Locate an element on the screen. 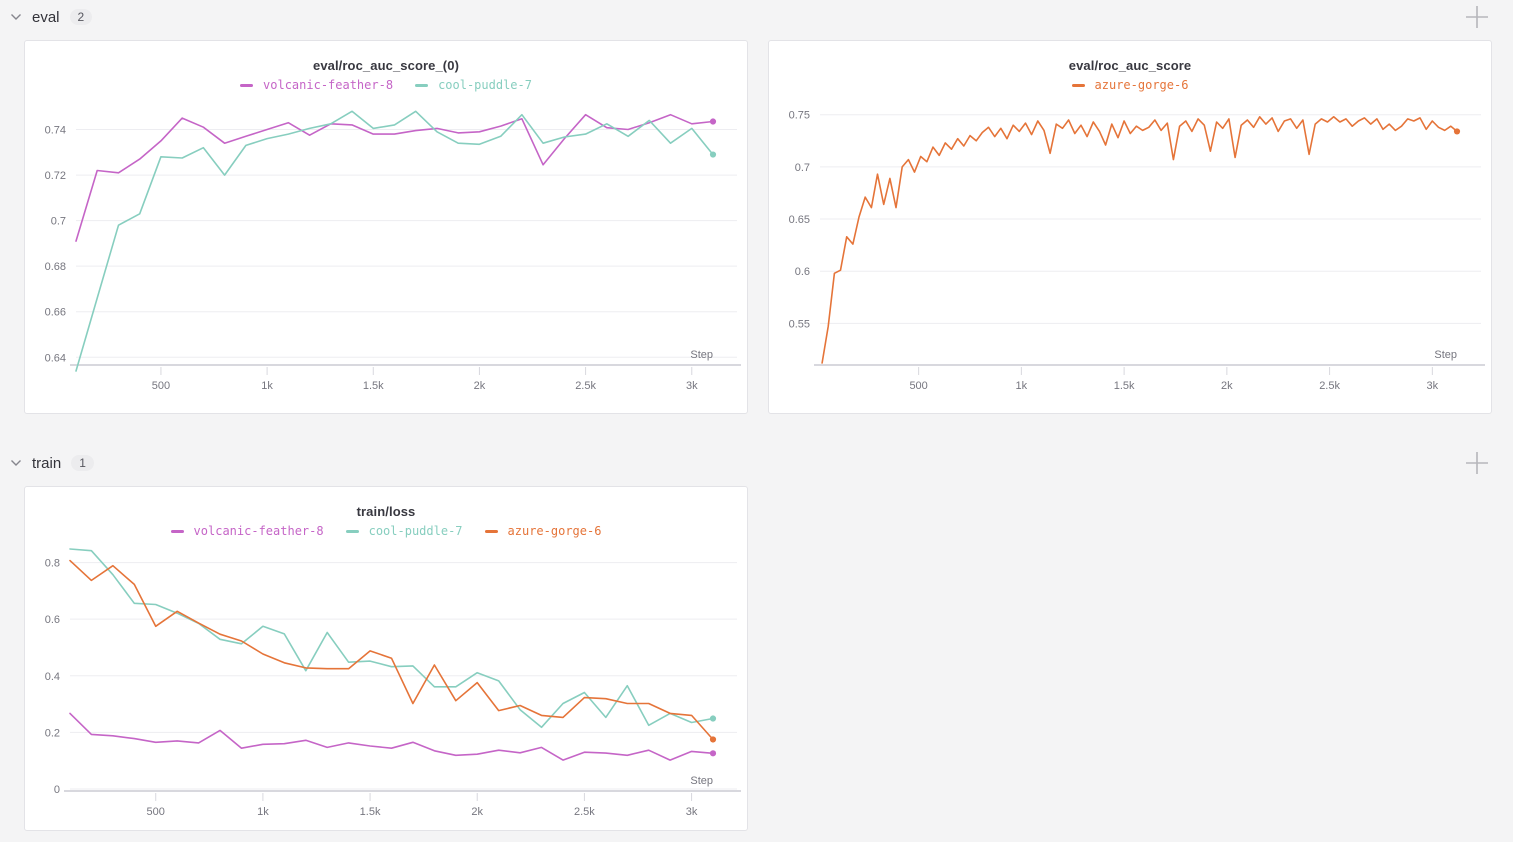  y-axis-tick-label: 0.68 is located at coordinates (55, 267).